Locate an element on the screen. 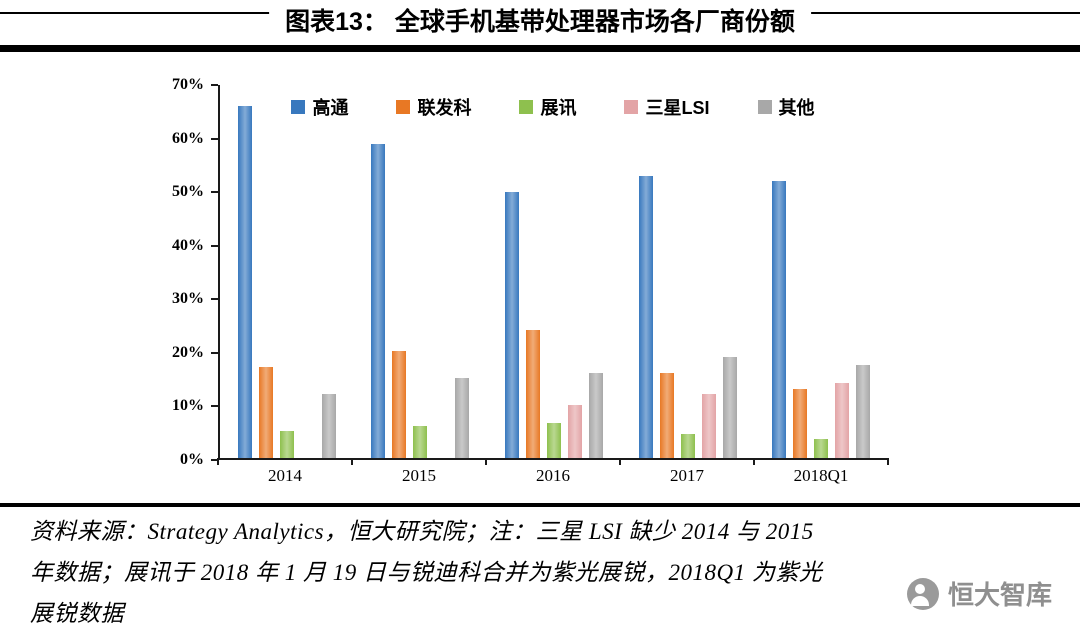 The width and height of the screenshot is (1080, 643). legend-item-mediatek: 联发科 is located at coordinates (433, 107).